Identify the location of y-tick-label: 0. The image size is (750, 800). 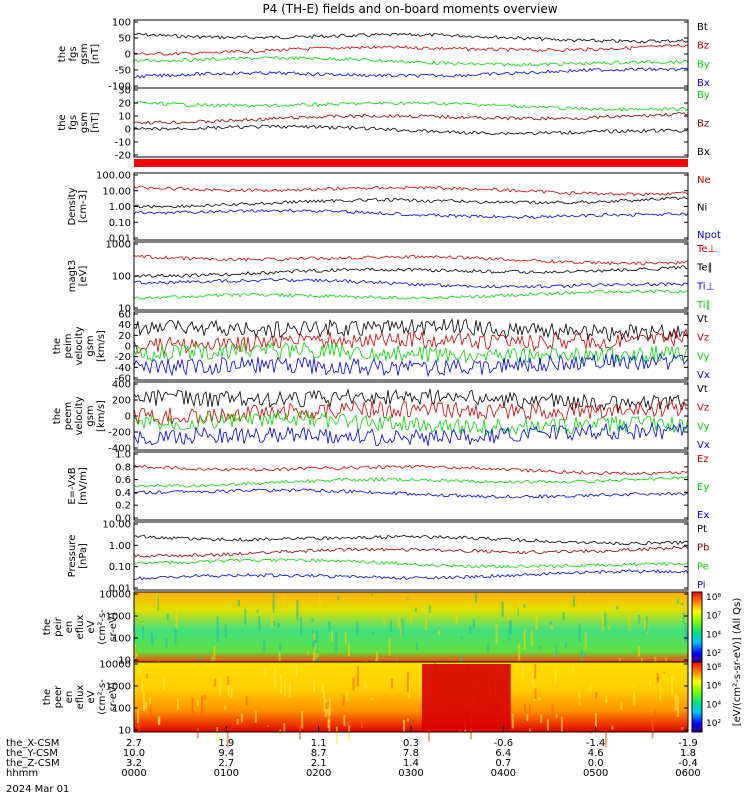
(128, 347).